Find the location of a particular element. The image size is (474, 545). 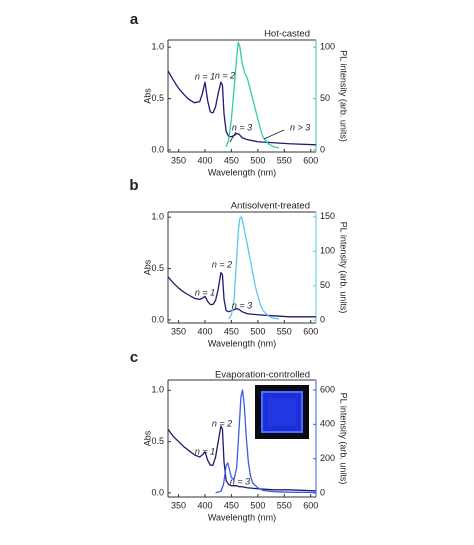

y2-tick-label: 150 is located at coordinates (327, 216).